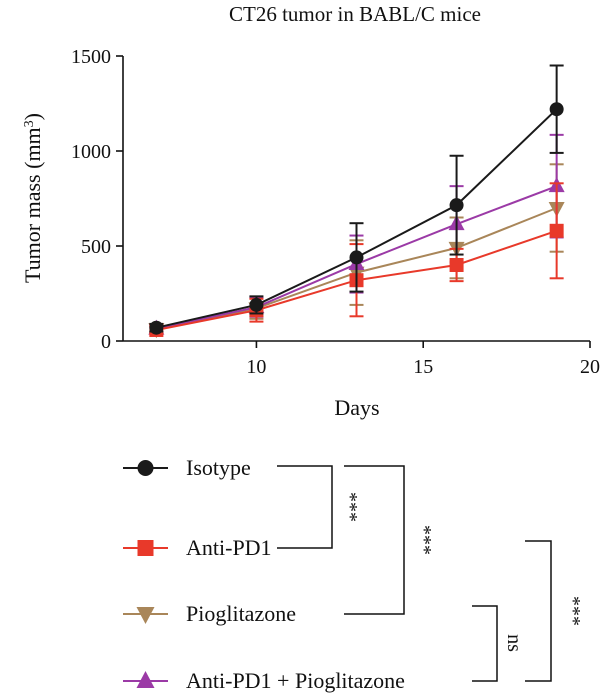 Image resolution: width=600 pixels, height=700 pixels. I want to click on legend-item: Anti-PD1 + Pioglitazone, so click(264, 680).